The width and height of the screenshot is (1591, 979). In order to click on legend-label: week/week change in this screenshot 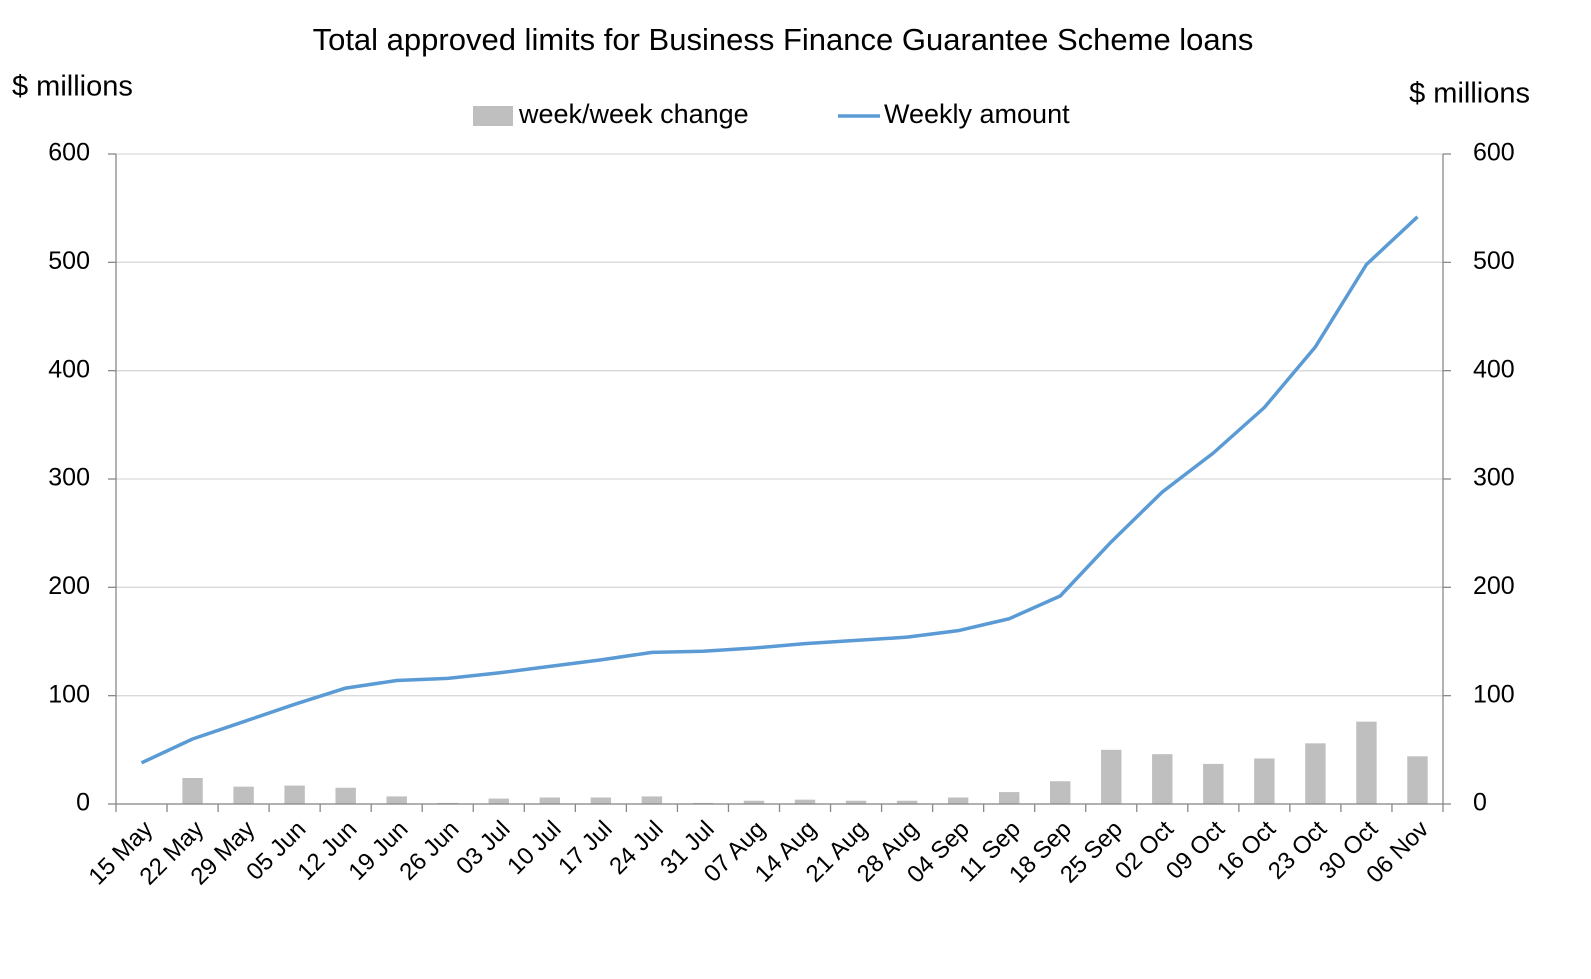, I will do `click(633, 114)`.